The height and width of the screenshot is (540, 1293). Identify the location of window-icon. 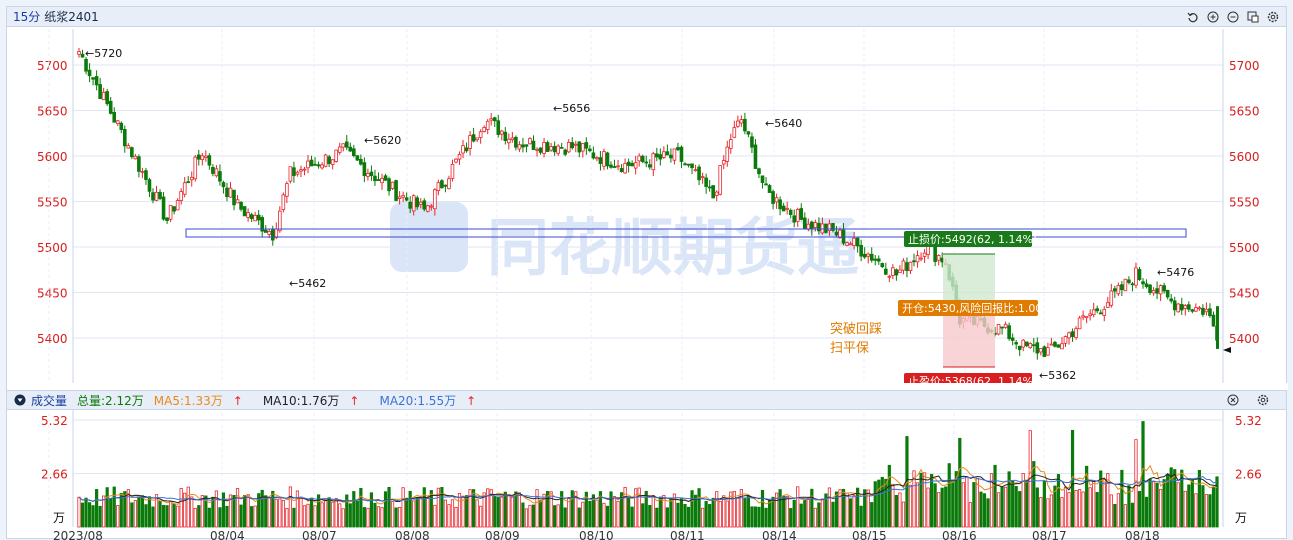
(1253, 17).